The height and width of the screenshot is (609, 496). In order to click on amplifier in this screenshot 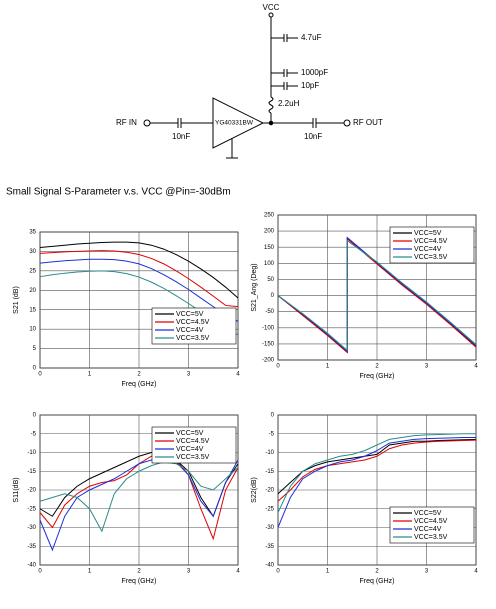, I will do `click(238, 123)`.